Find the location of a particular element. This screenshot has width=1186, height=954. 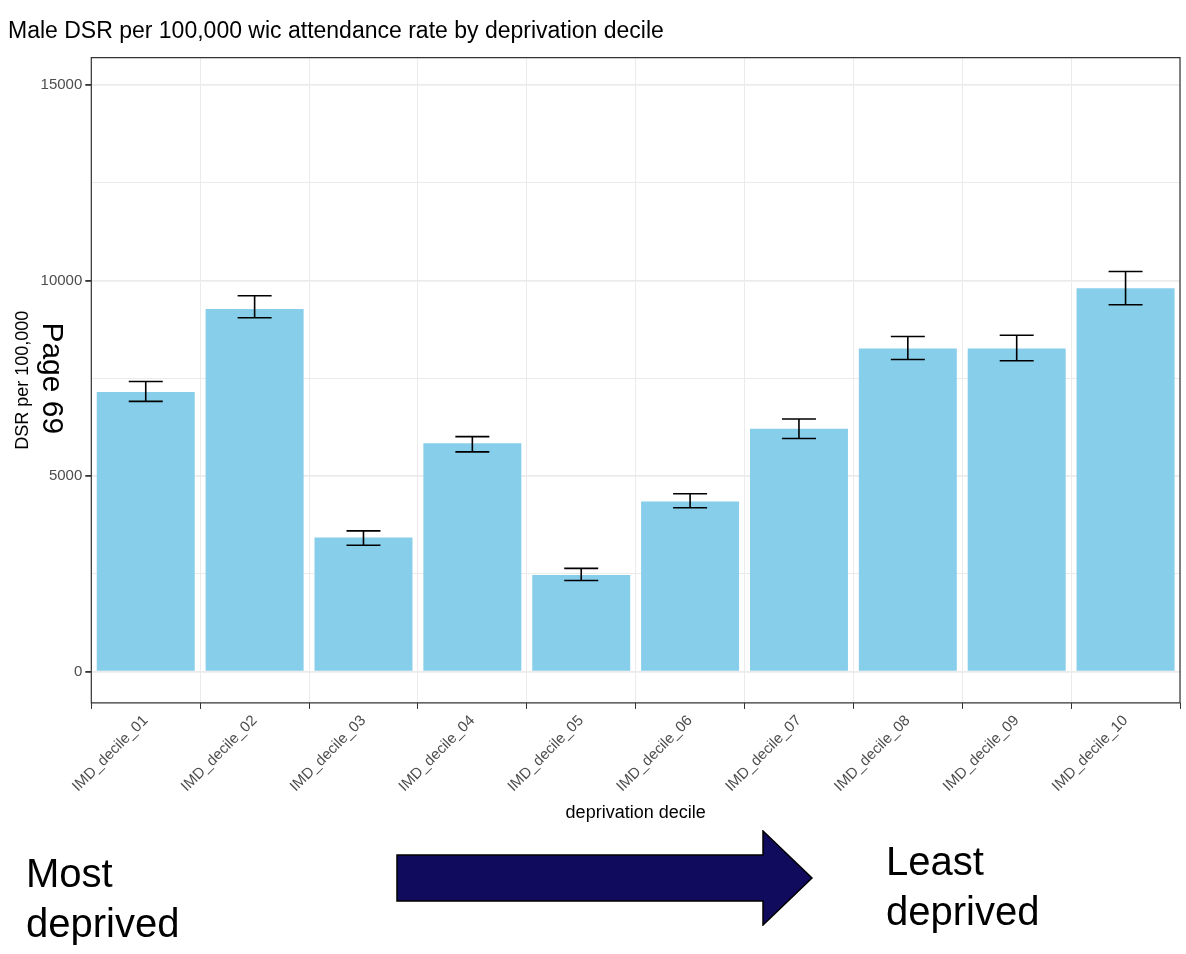

chart-title: Male DSR per 100,000 wic attendance rate by deprivation decile is located at coordinates (336, 30).